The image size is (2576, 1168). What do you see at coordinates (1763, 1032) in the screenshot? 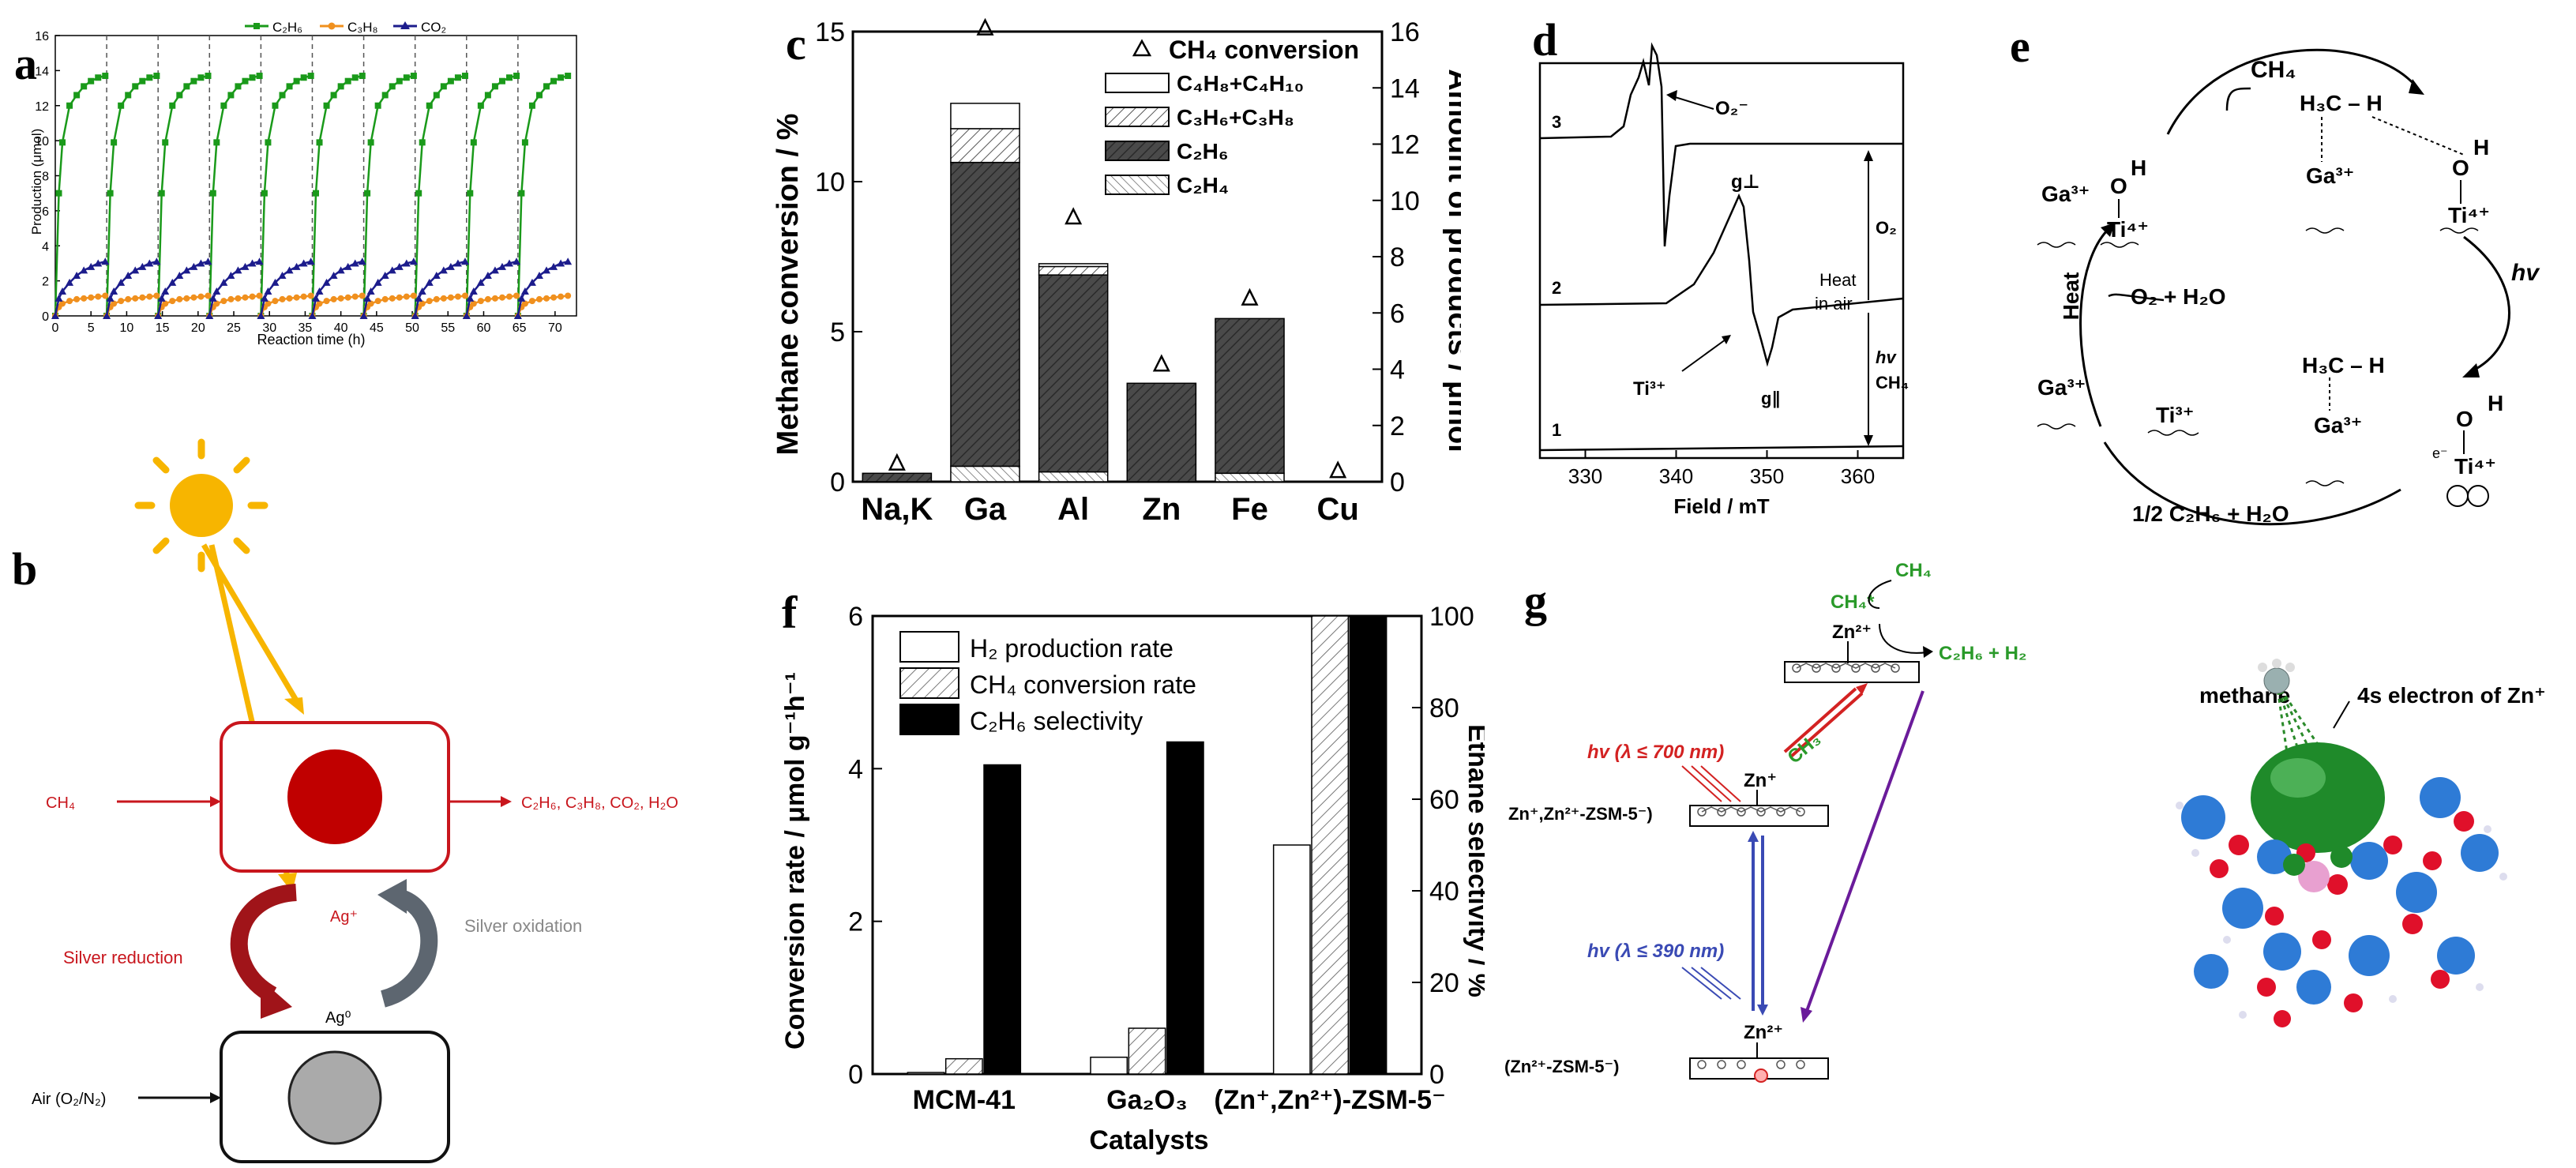
I see `g-zn2-bot: Zn²⁺` at bounding box center [1763, 1032].